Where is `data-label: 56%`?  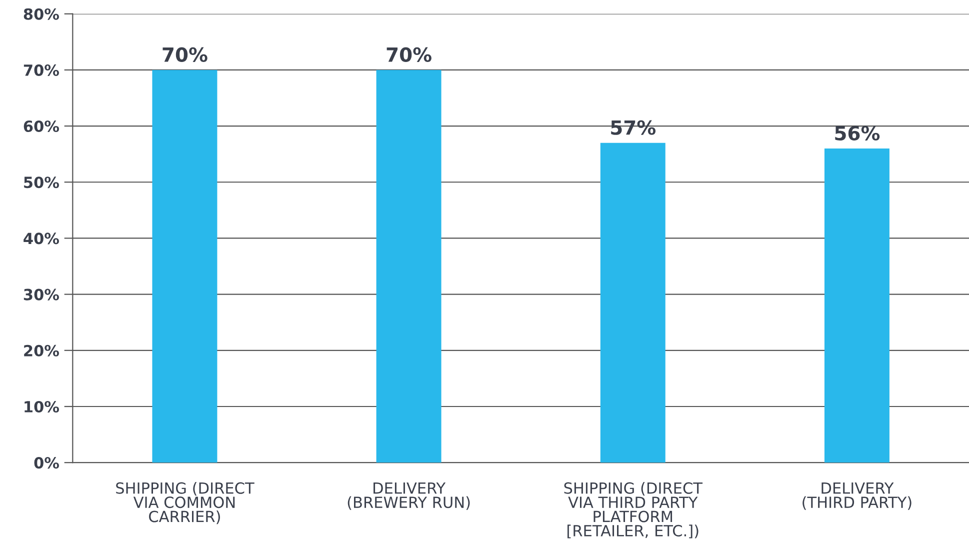
data-label: 56% is located at coordinates (857, 133).